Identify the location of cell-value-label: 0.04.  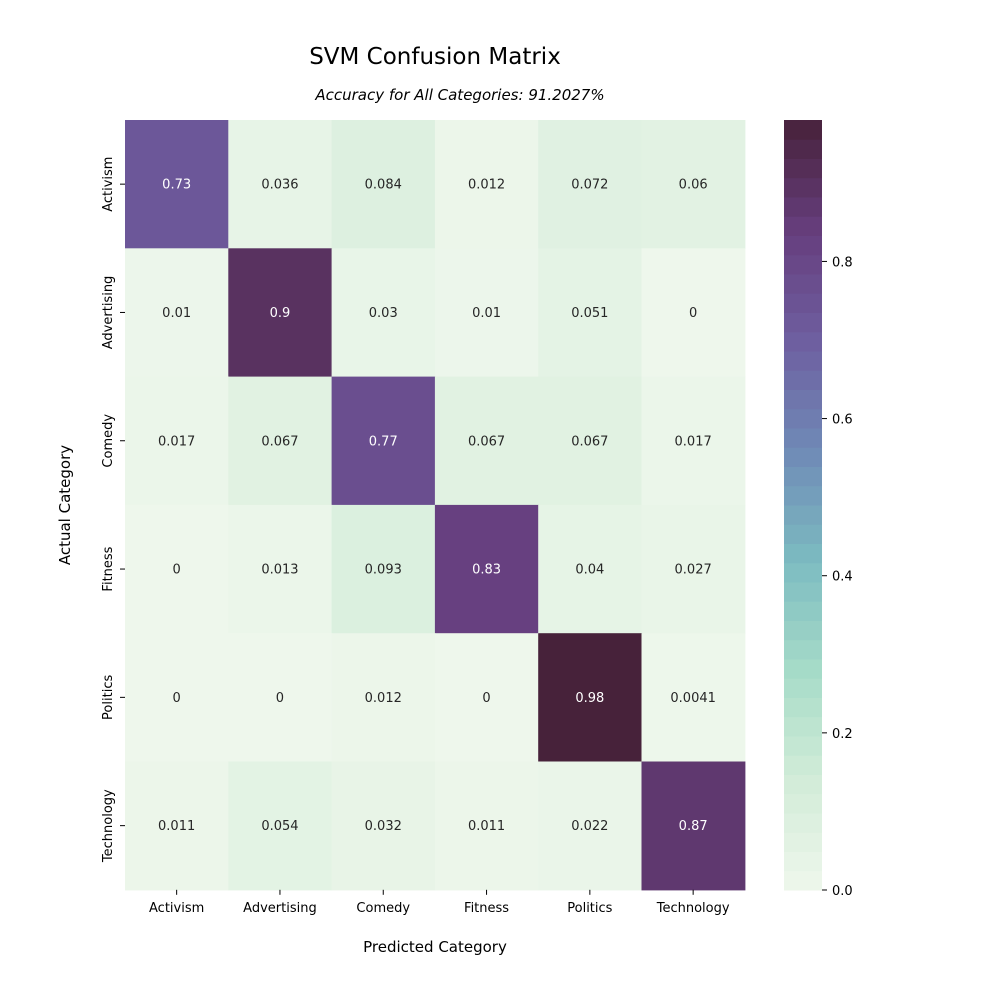
(589, 570).